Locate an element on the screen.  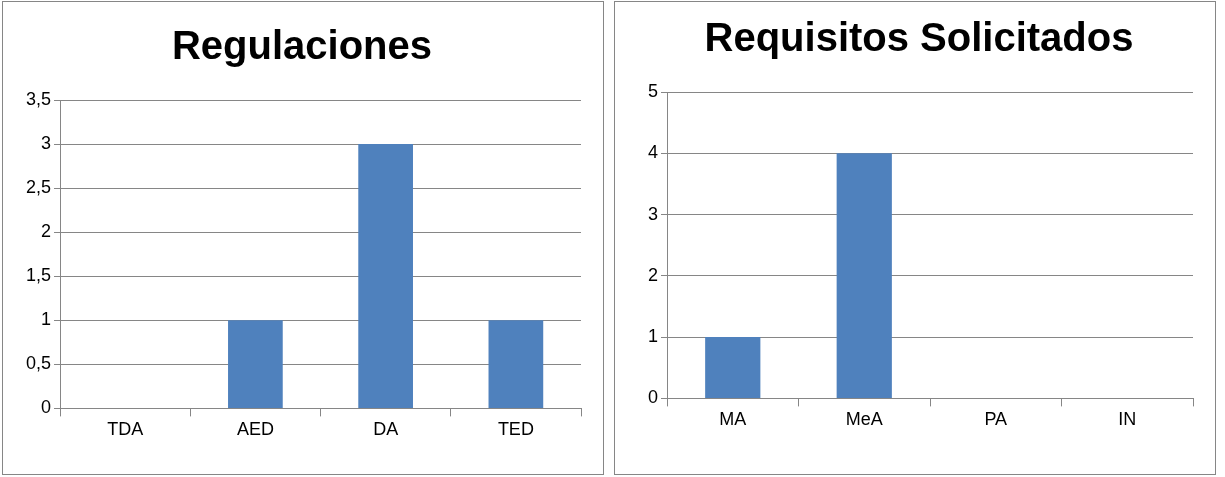
y-tick-label: 1,5 is located at coordinates (38, 275).